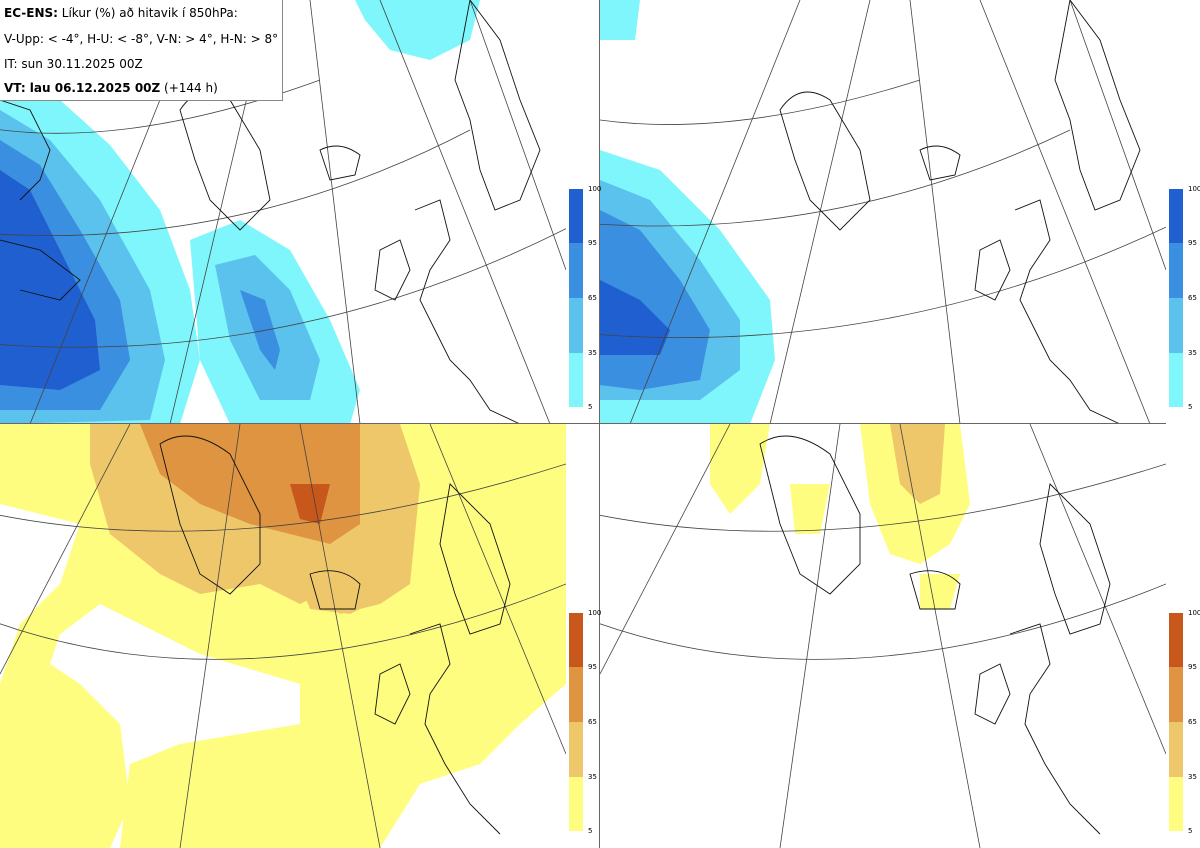 The height and width of the screenshot is (848, 1200). I want to click on legend-description: Líkur (%) að hitavik í 850hPa:, so click(147, 13).